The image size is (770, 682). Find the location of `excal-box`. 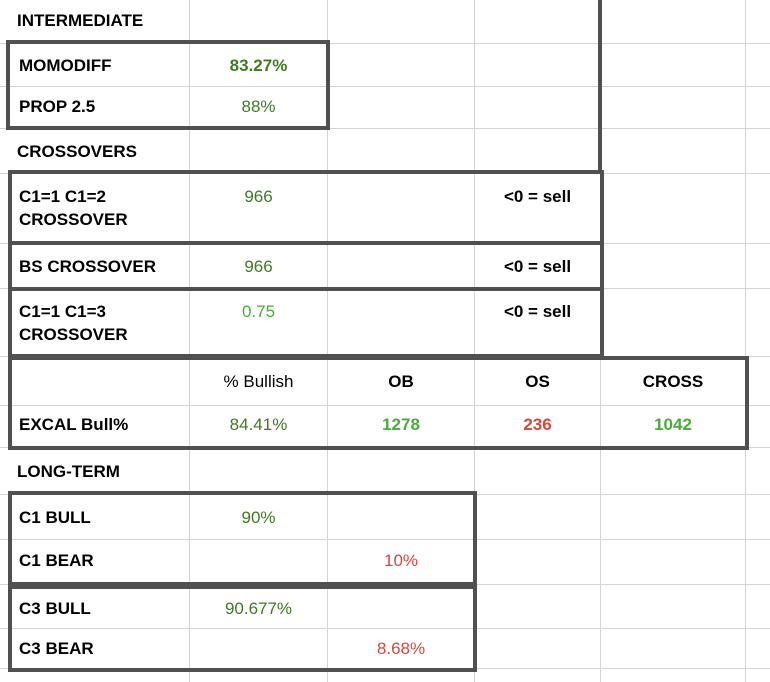

excal-box is located at coordinates (378, 403).